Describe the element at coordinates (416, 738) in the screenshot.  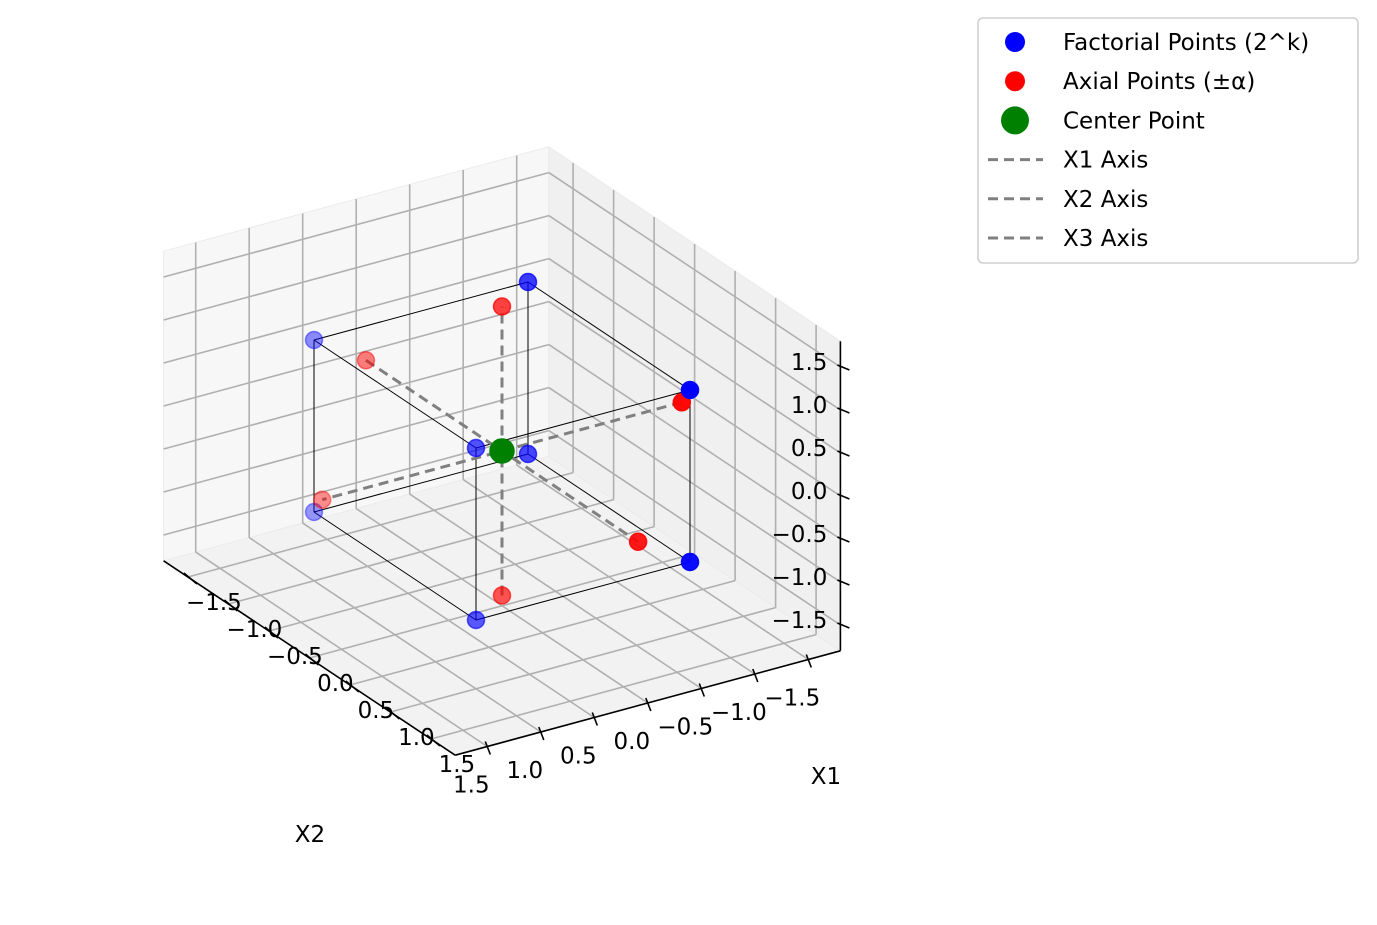
I see `x1-tick-label: 1.0` at that location.